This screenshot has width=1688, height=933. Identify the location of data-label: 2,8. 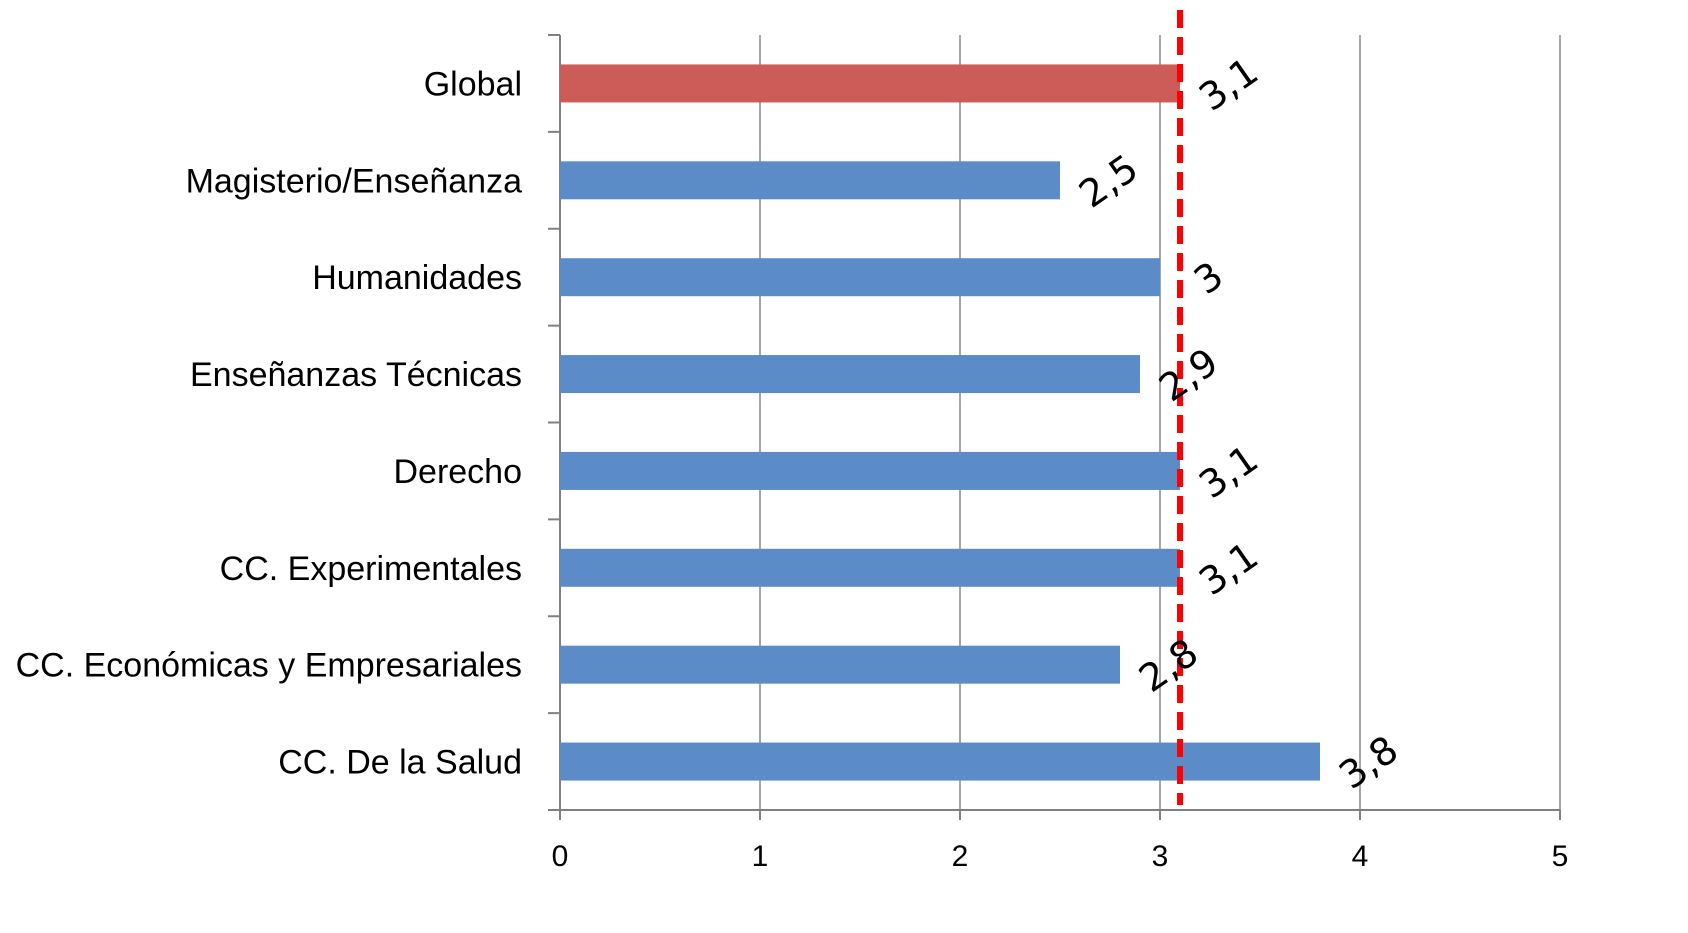
(1168, 665).